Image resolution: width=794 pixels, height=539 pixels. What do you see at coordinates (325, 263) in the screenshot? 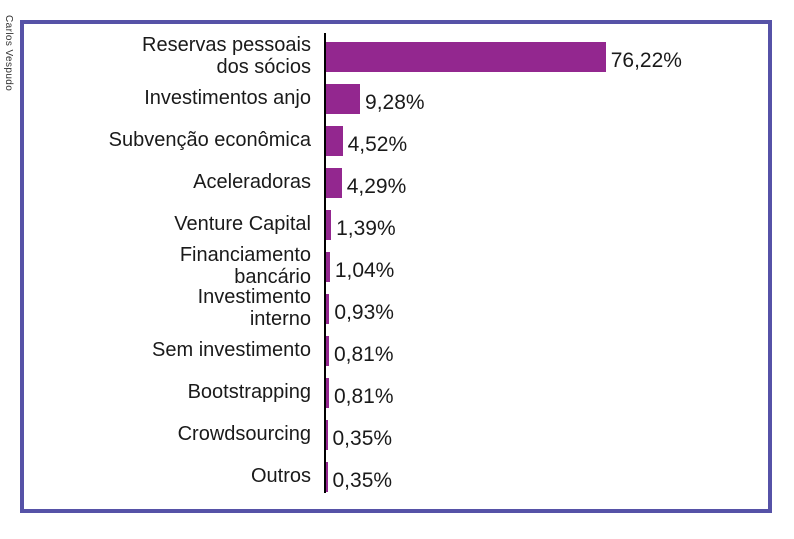
I see `y-axis-line` at bounding box center [325, 263].